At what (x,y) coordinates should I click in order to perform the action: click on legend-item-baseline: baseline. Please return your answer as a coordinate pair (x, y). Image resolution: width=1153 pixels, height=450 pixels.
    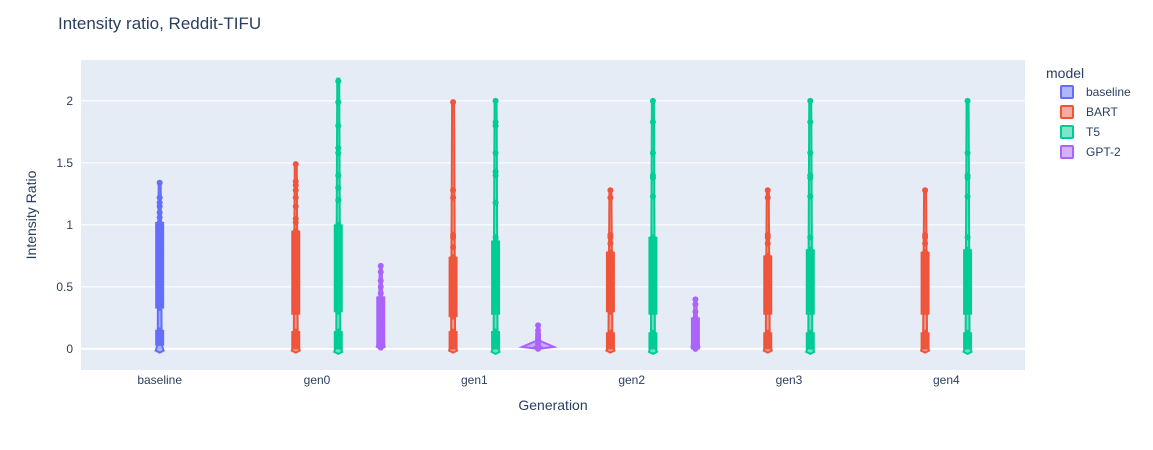
    Looking at the image, I should click on (1095, 92).